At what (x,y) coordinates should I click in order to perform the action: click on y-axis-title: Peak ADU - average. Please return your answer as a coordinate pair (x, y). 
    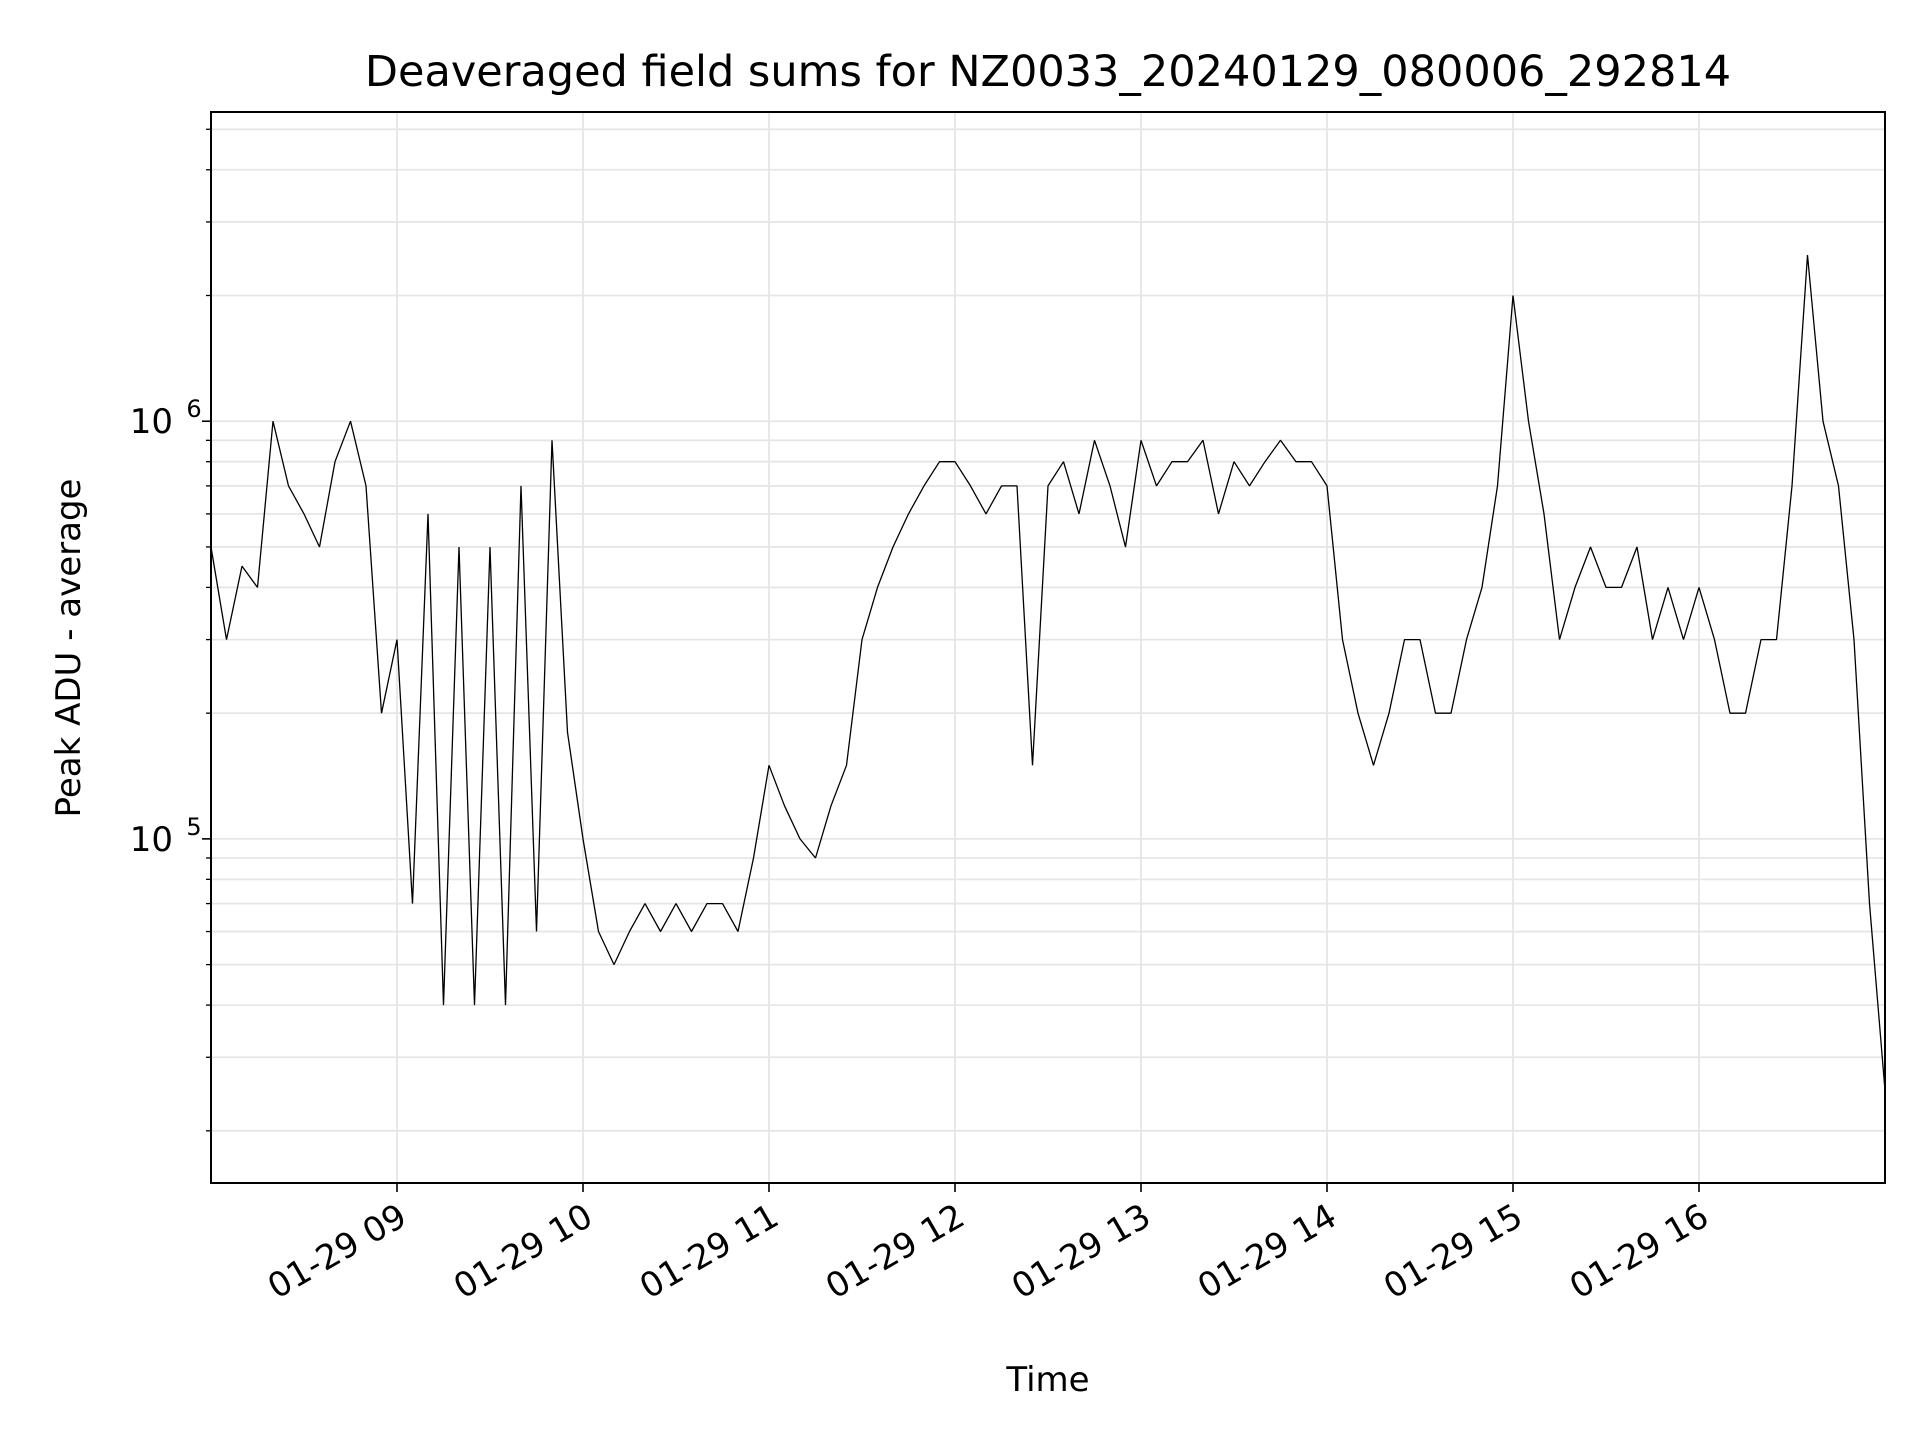
    Looking at the image, I should click on (69, 648).